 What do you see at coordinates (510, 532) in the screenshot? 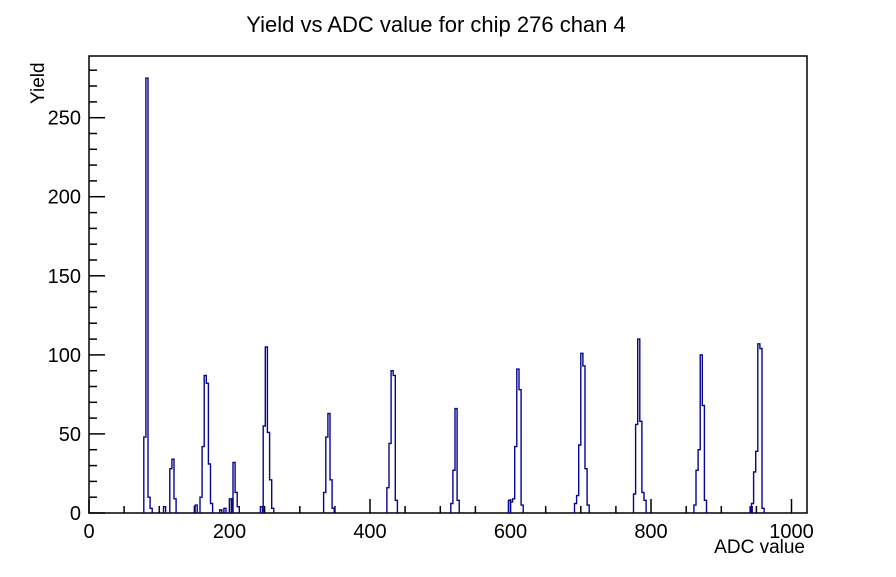
I see `x-tick-label: 600` at bounding box center [510, 532].